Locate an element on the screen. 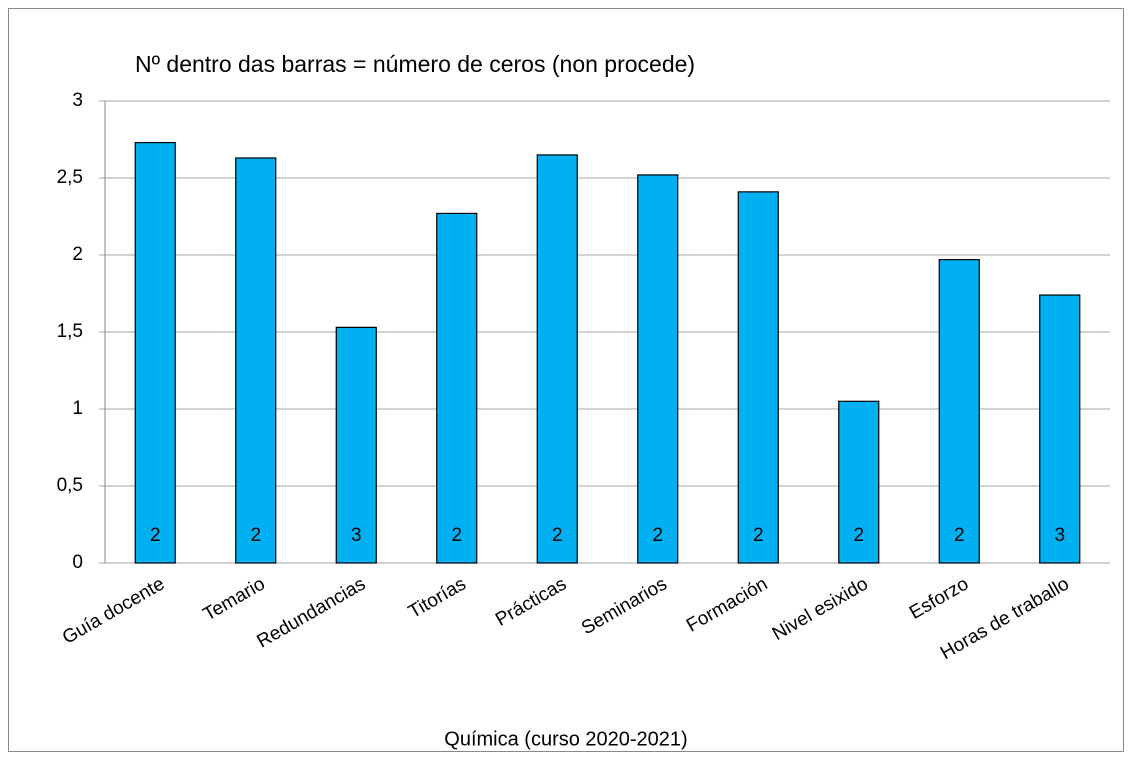 This screenshot has width=1132, height=760. y-tick-label: 3 is located at coordinates (77, 100).